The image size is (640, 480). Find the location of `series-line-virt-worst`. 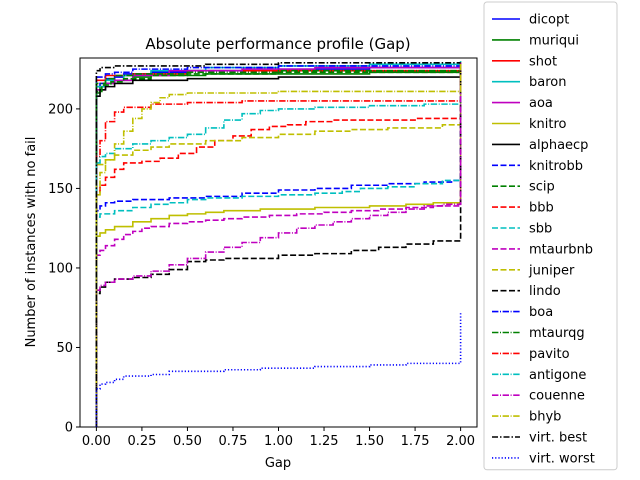

series-line-virt-worst is located at coordinates (278, 369).